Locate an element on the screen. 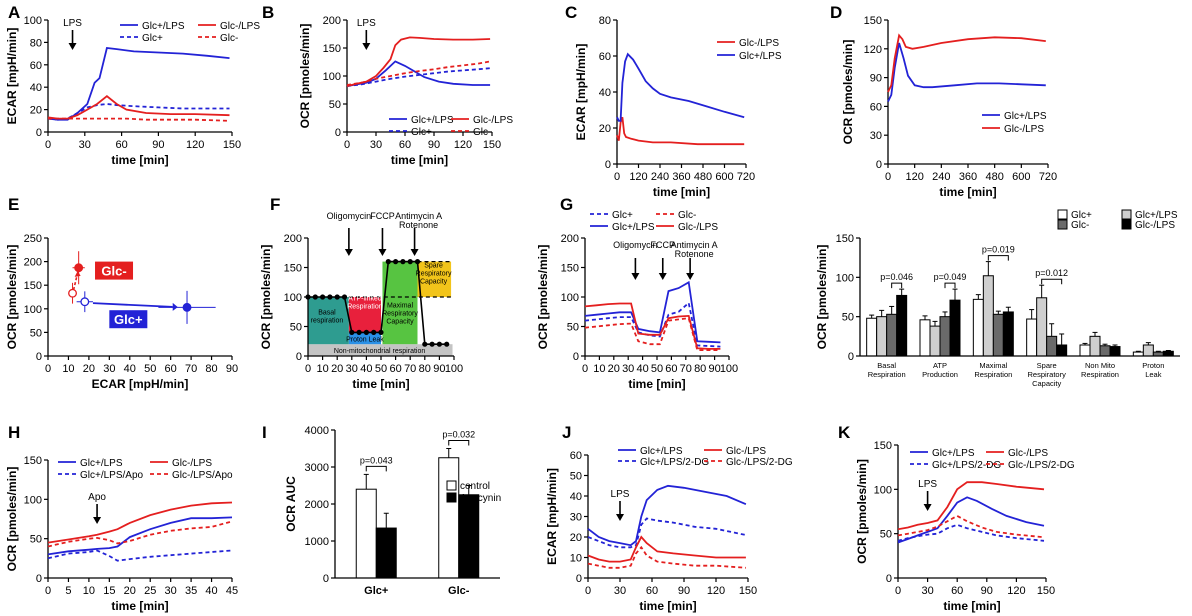  panel-letter-K: K is located at coordinates (844, 432).